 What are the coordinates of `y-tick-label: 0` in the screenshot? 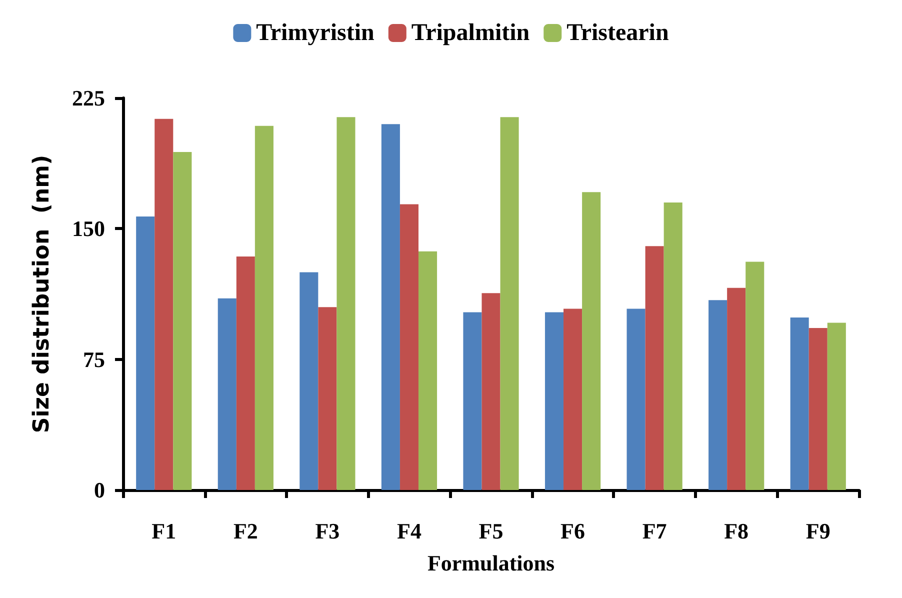 It's located at (99, 490).